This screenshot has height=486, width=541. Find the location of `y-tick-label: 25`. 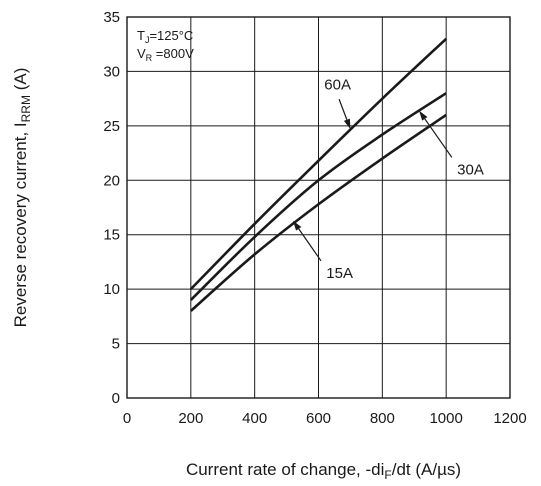

y-tick-label: 25 is located at coordinates (111, 126).